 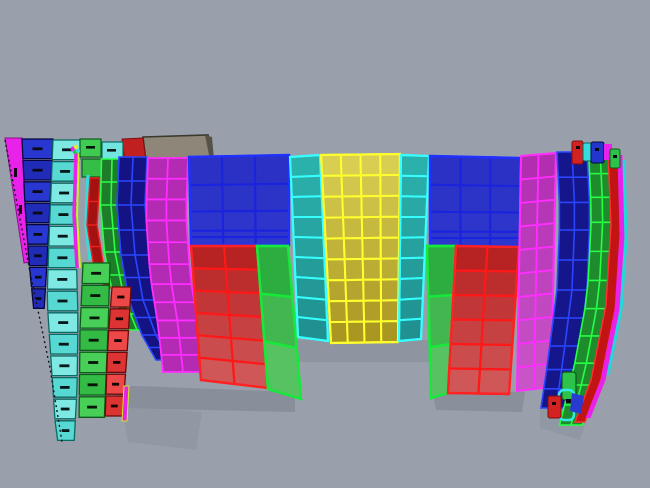 What do you see at coordinates (162, 428) in the screenshot?
I see `shadow-left-tip` at bounding box center [162, 428].